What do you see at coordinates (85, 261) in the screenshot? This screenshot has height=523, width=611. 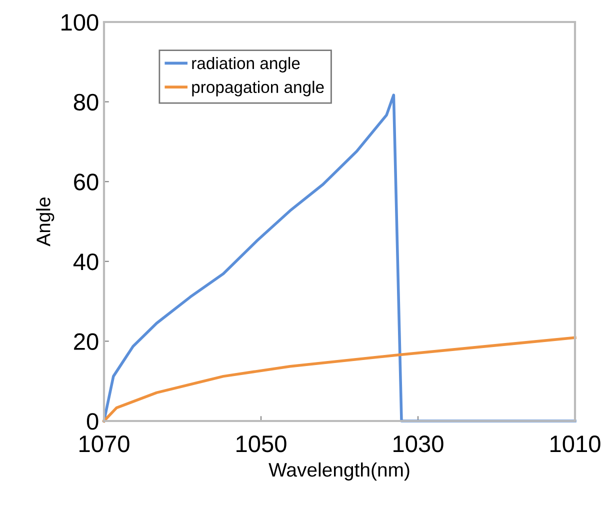 I see `y-tick-label: 40` at bounding box center [85, 261].